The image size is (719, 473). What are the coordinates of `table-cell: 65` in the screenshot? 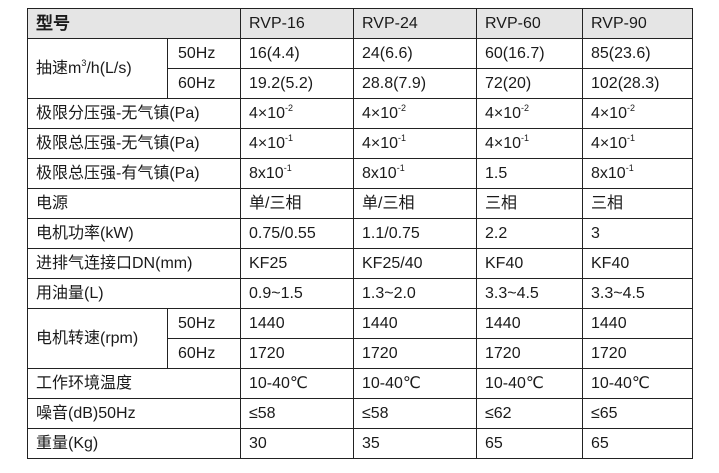 It's located at (637, 443).